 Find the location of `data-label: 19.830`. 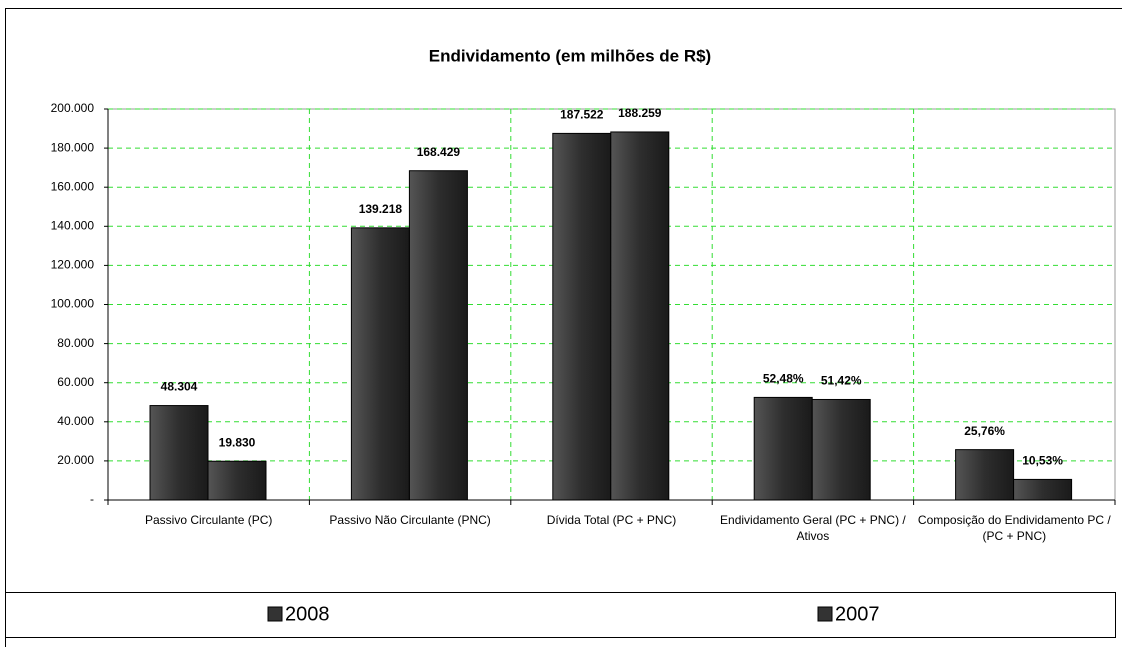

data-label: 19.830 is located at coordinates (237, 442).